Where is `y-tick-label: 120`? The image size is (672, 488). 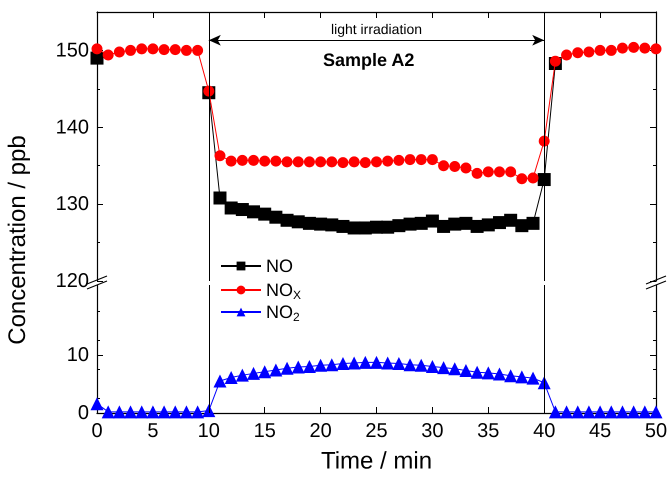
y-tick-label: 120 is located at coordinates (72, 281).